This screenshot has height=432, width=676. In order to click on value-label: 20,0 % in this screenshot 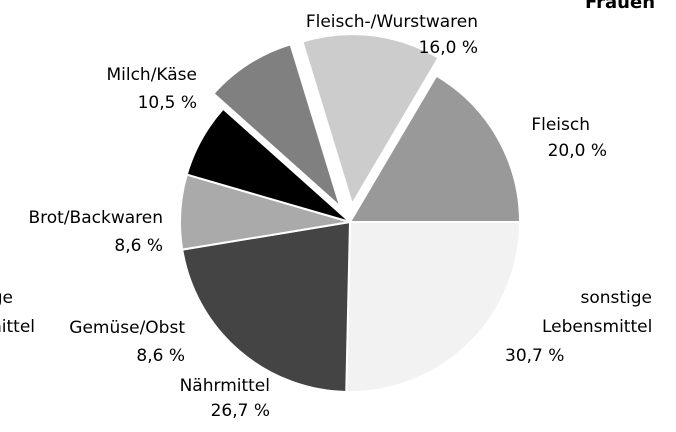, I will do `click(577, 151)`.